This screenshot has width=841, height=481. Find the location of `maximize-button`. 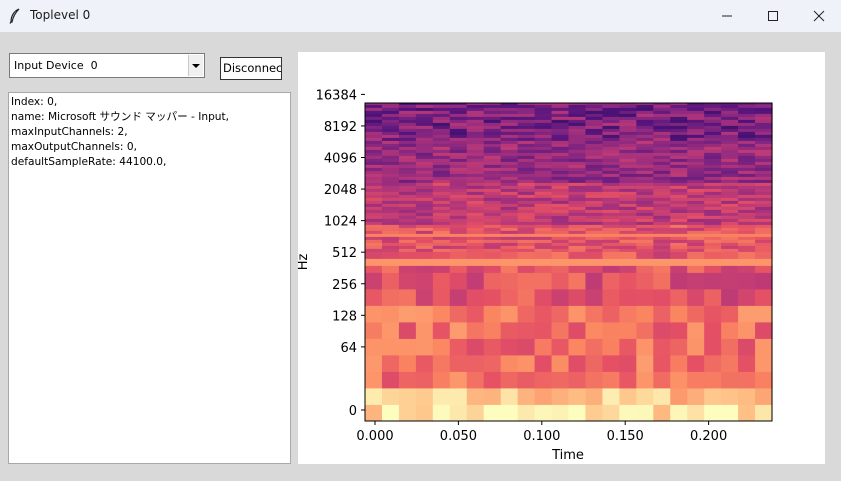

maximize-button is located at coordinates (773, 16).